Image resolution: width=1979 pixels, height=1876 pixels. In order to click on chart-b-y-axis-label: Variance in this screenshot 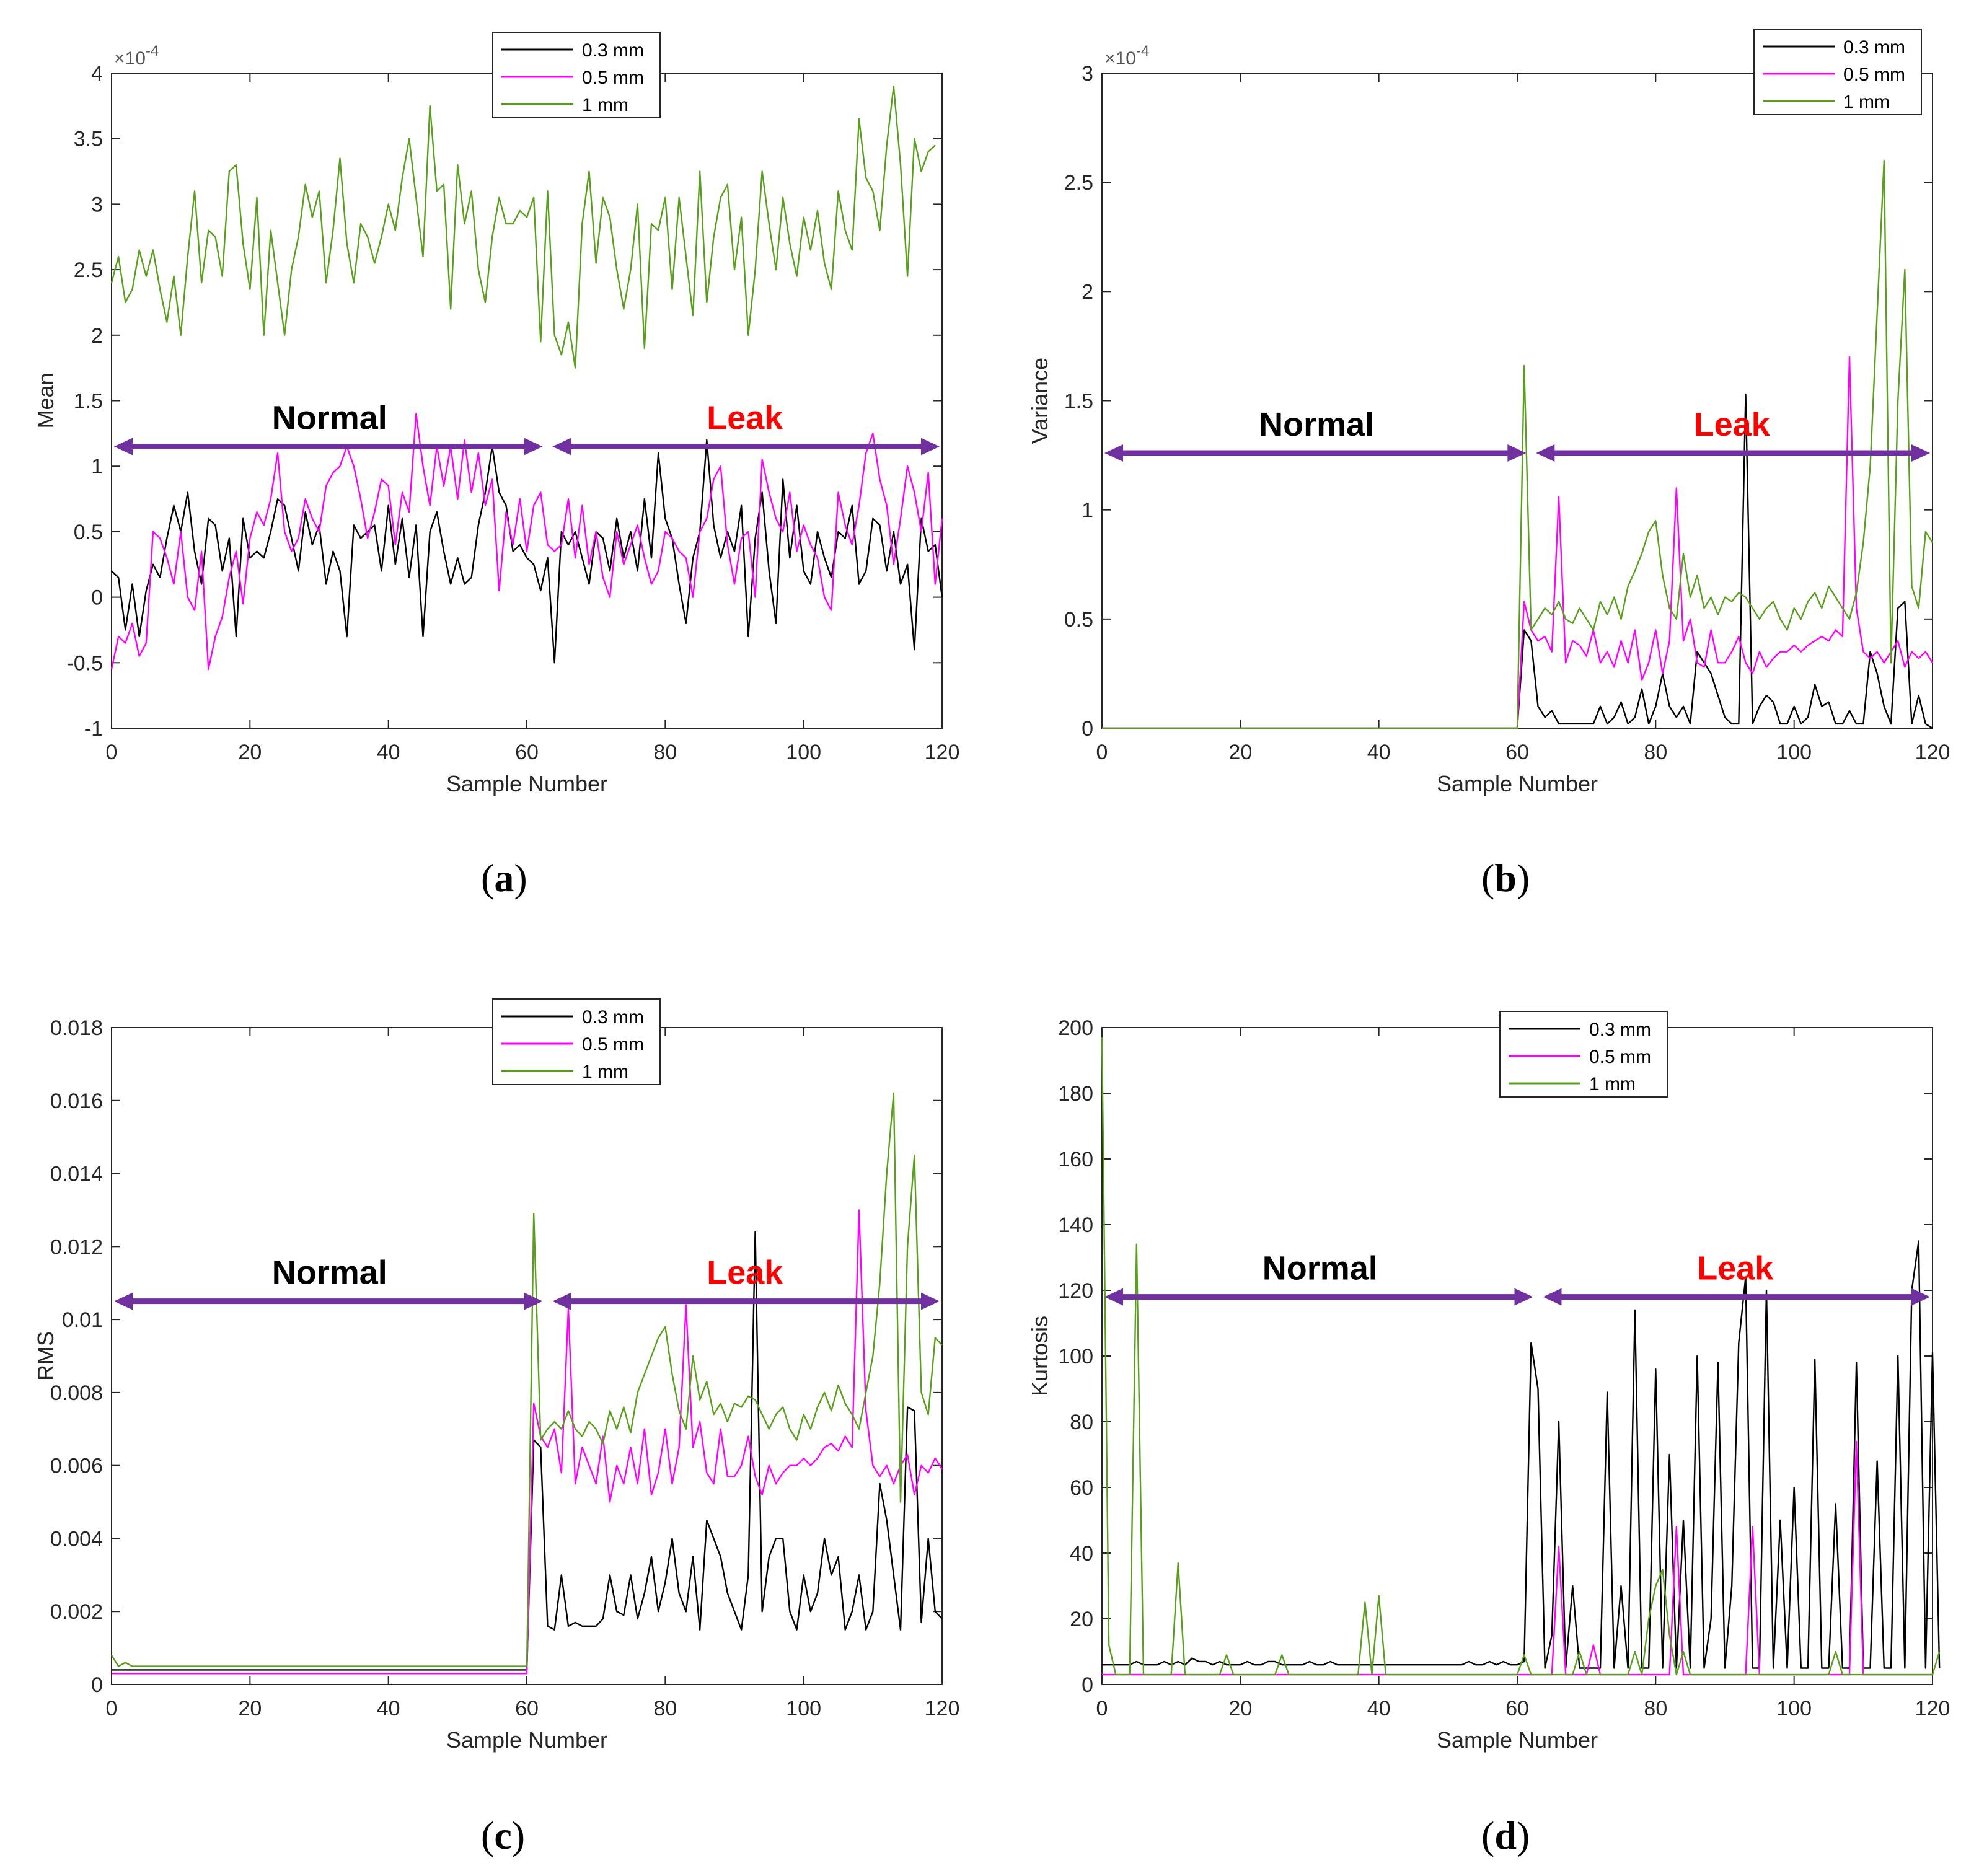, I will do `click(1039, 401)`.